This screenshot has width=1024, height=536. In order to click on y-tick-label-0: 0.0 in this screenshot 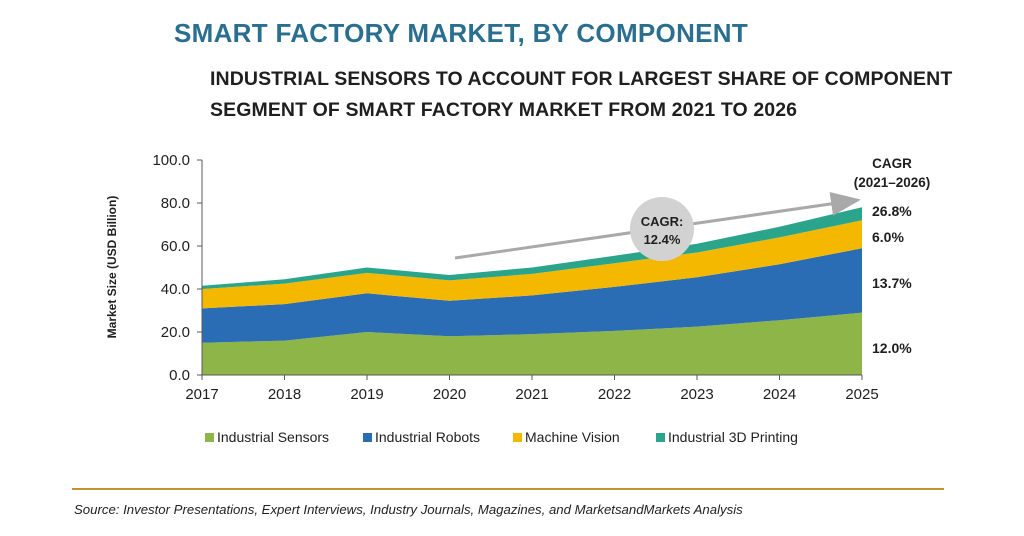, I will do `click(179, 375)`.